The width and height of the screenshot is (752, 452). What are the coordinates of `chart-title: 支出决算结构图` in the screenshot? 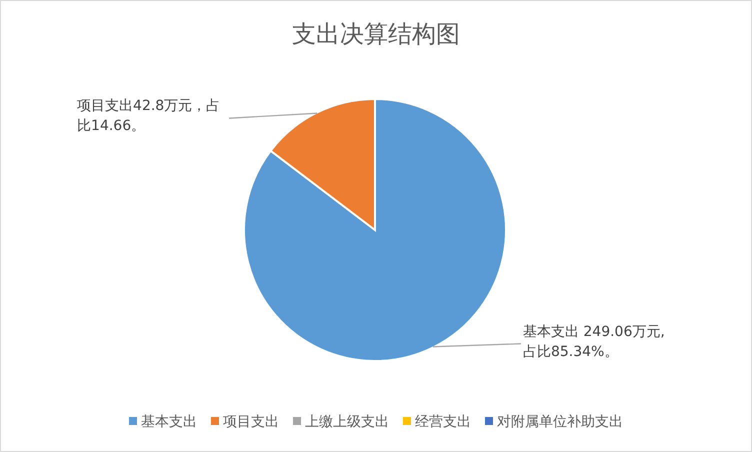 It's located at (376, 34).